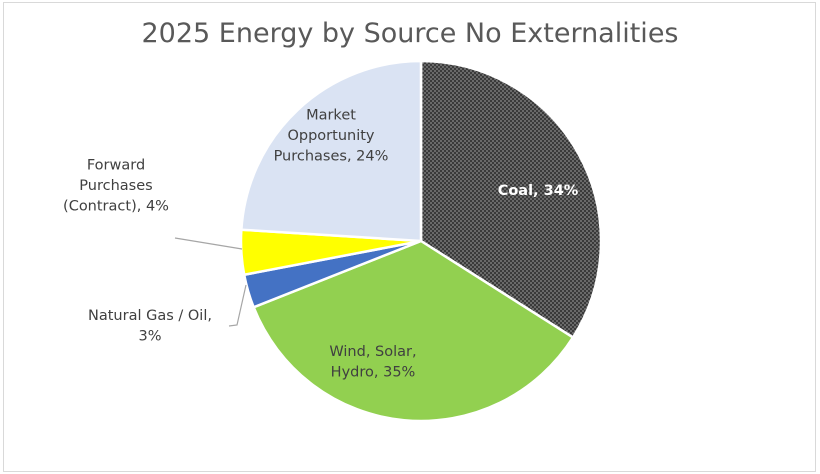 The width and height of the screenshot is (820, 474). I want to click on pie-slice-market-opportunity-purchases, so click(331, 151).